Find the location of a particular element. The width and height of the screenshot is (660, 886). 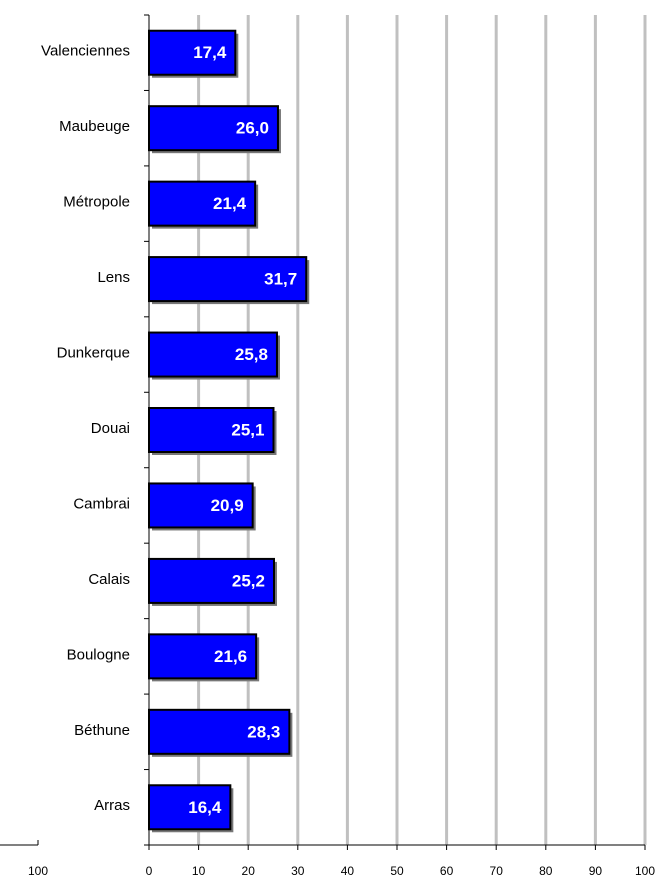

x-tick-label: 0 is located at coordinates (149, 871).